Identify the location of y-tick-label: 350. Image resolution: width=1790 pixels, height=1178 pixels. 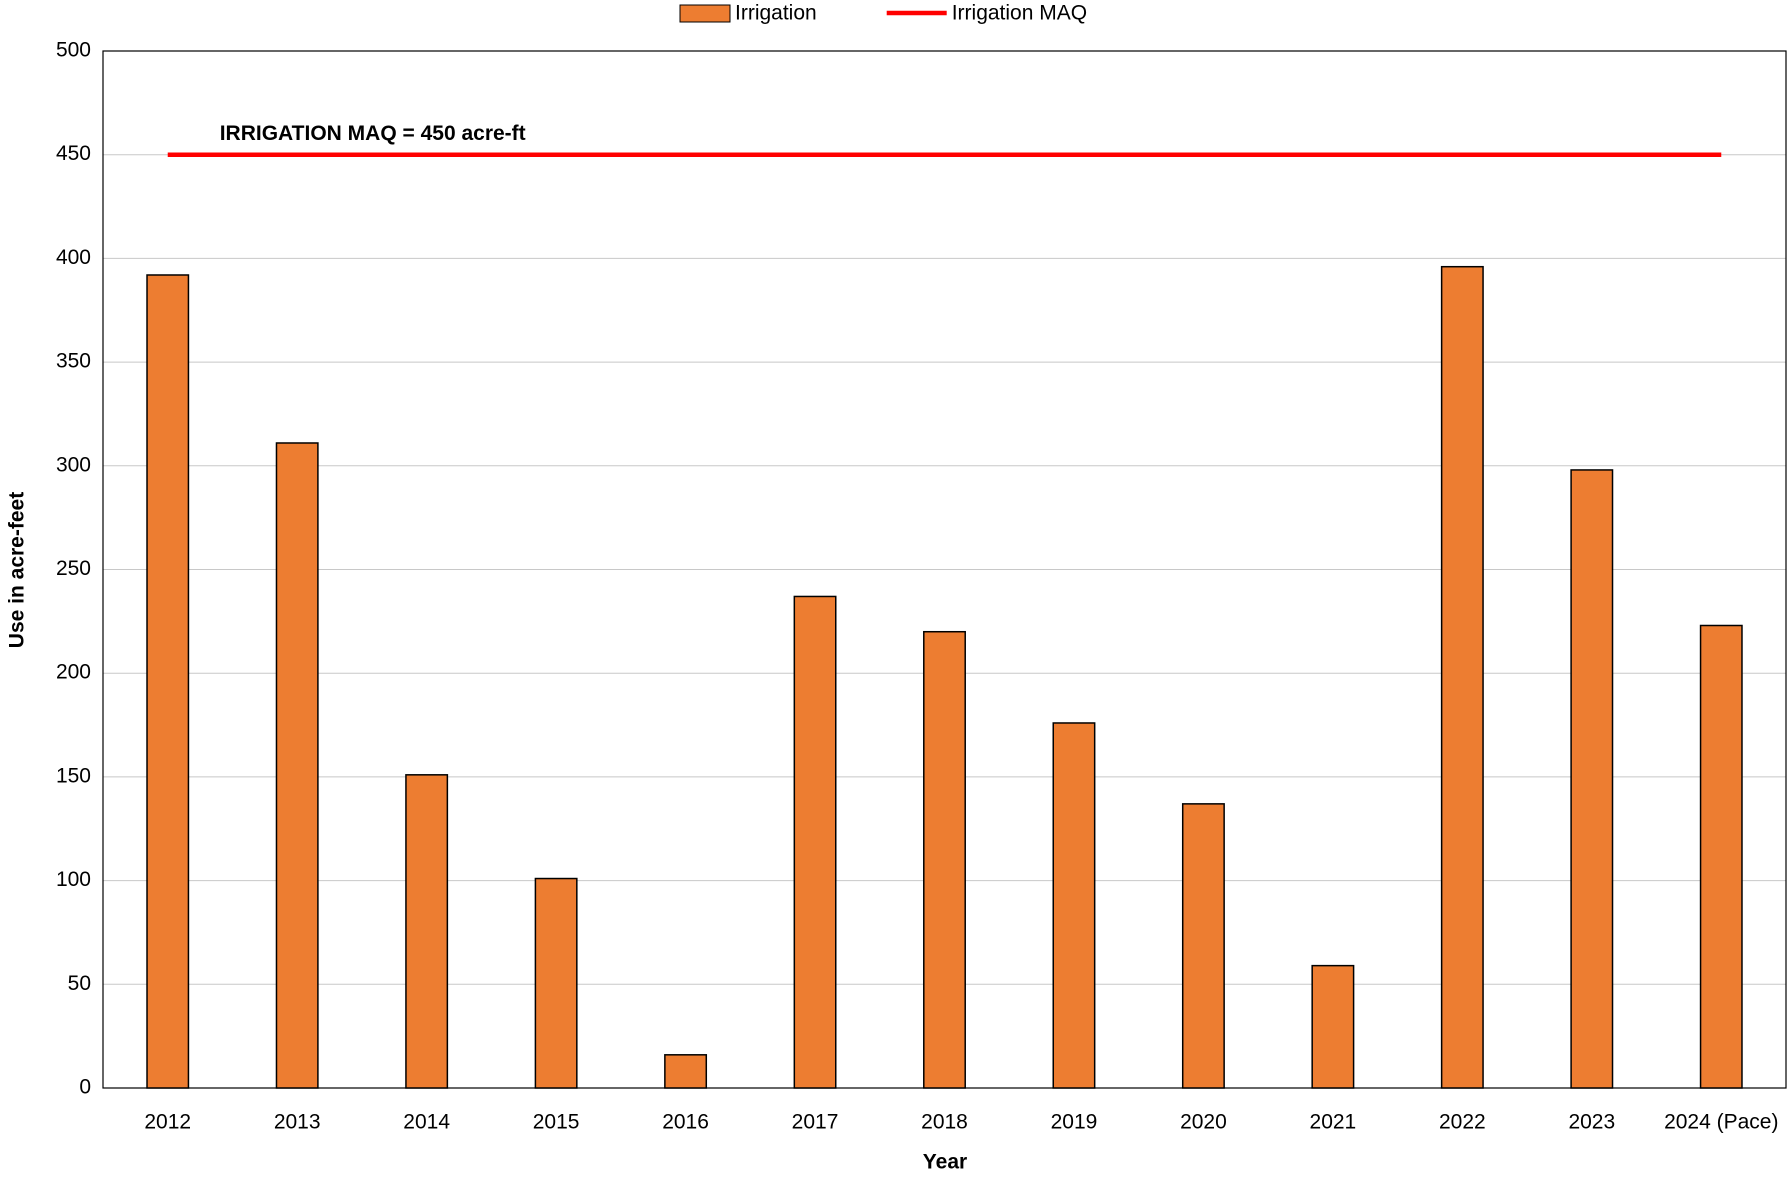
(73, 361).